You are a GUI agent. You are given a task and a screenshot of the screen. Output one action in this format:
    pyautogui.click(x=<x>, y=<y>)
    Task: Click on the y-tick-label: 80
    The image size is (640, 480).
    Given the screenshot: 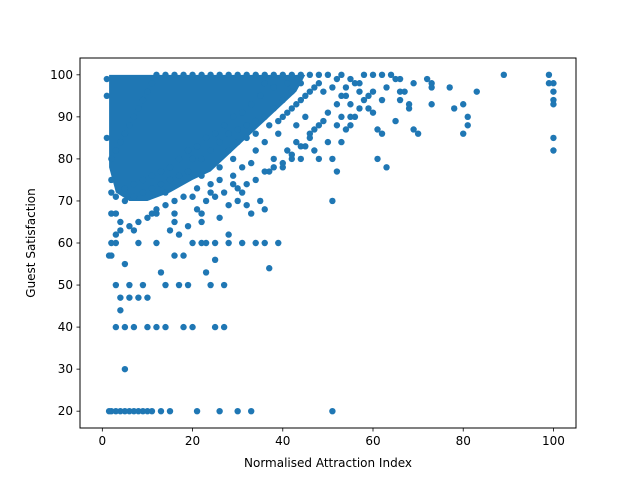 What is the action you would take?
    pyautogui.click(x=65, y=159)
    